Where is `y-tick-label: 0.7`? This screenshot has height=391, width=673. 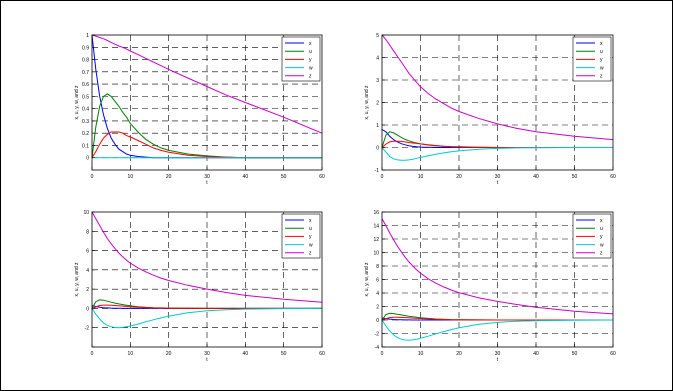 y-tick-label: 0.7 is located at coordinates (85, 73).